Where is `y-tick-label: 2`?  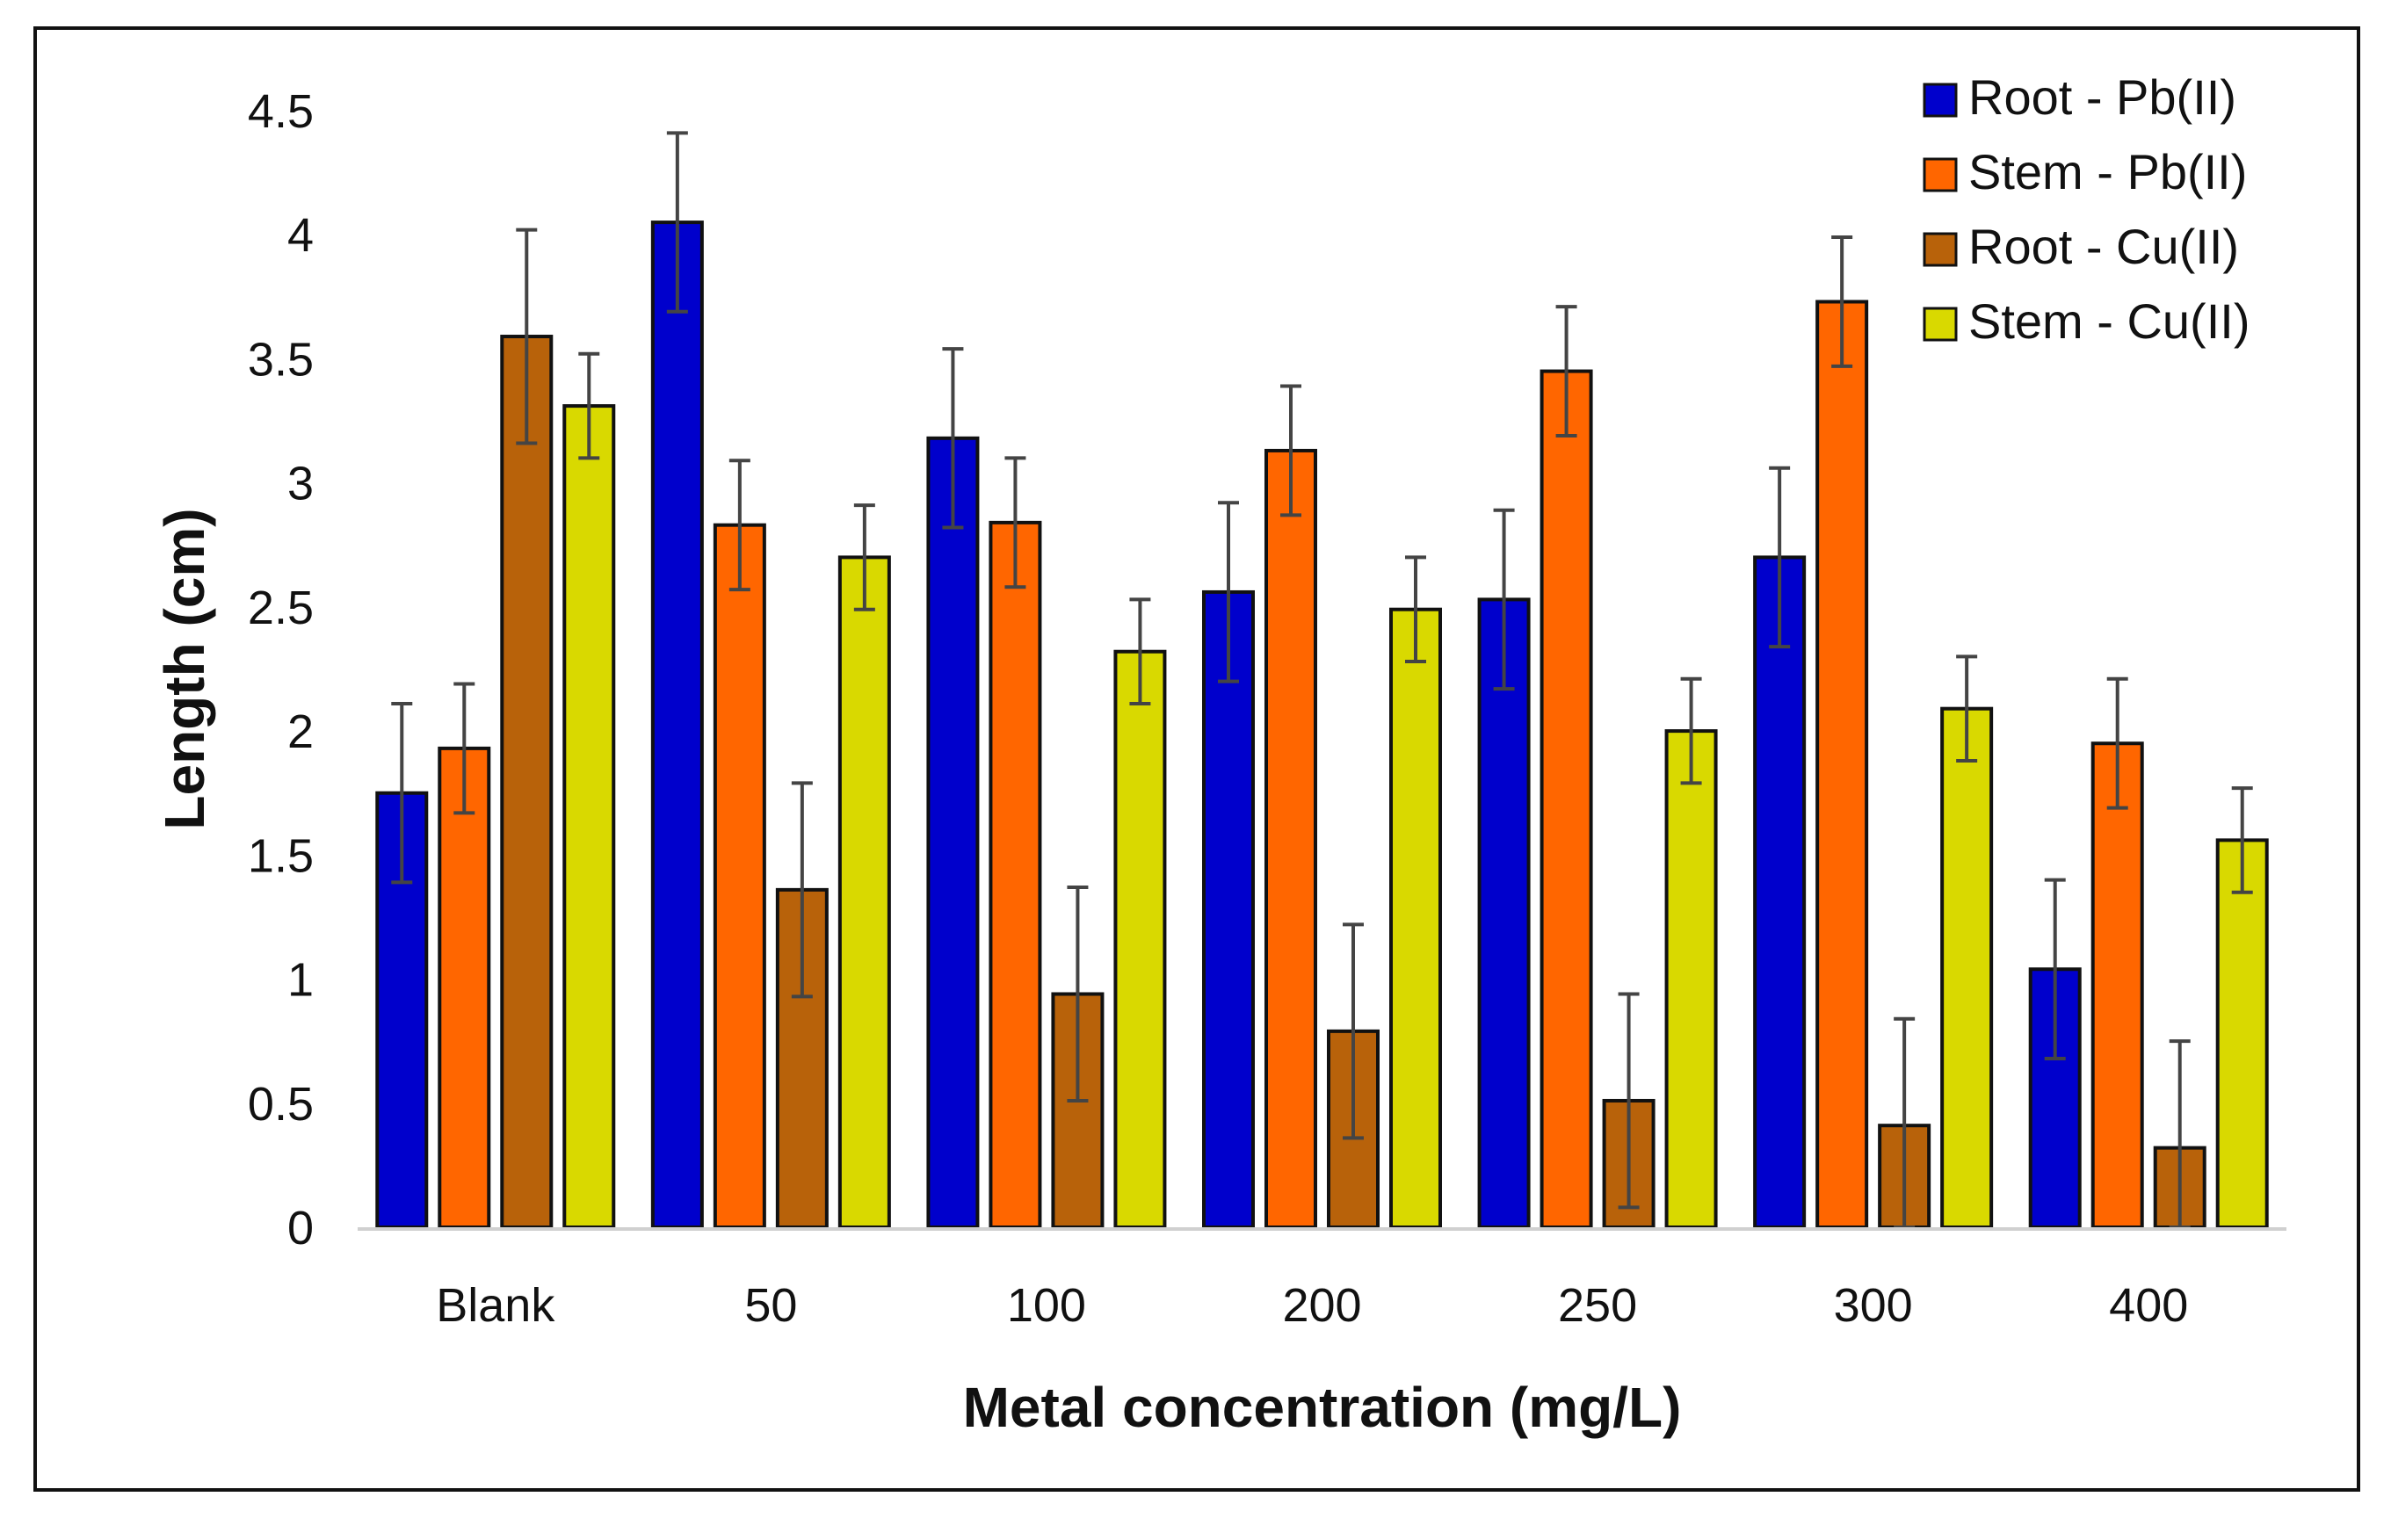 y-tick-label: 2 is located at coordinates (300, 731).